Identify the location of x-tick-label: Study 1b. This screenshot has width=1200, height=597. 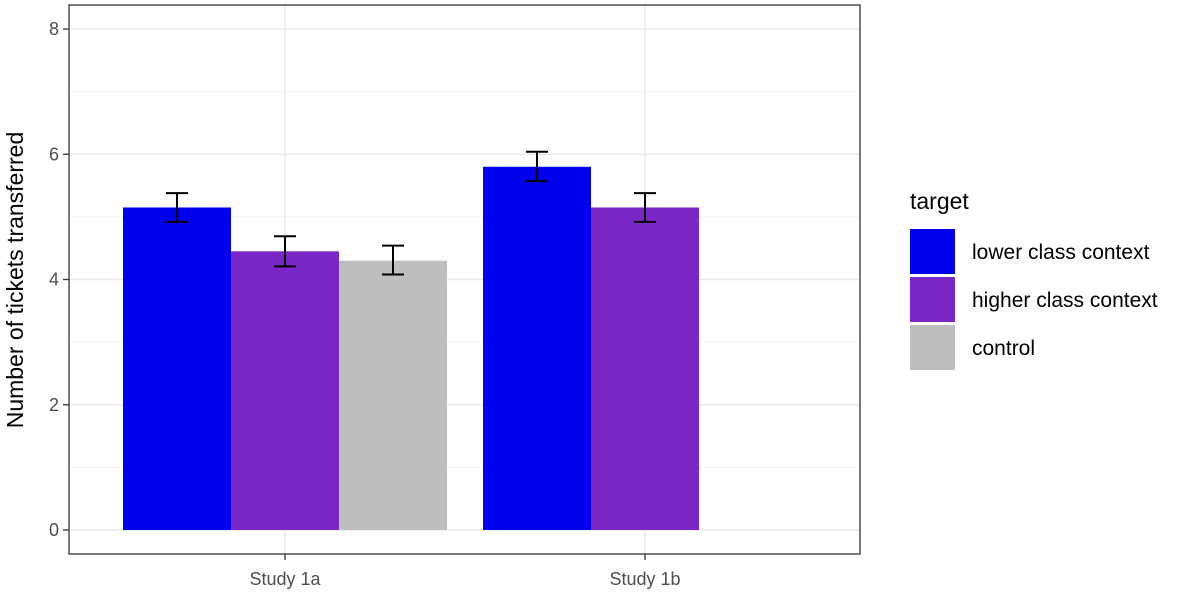
(644, 579).